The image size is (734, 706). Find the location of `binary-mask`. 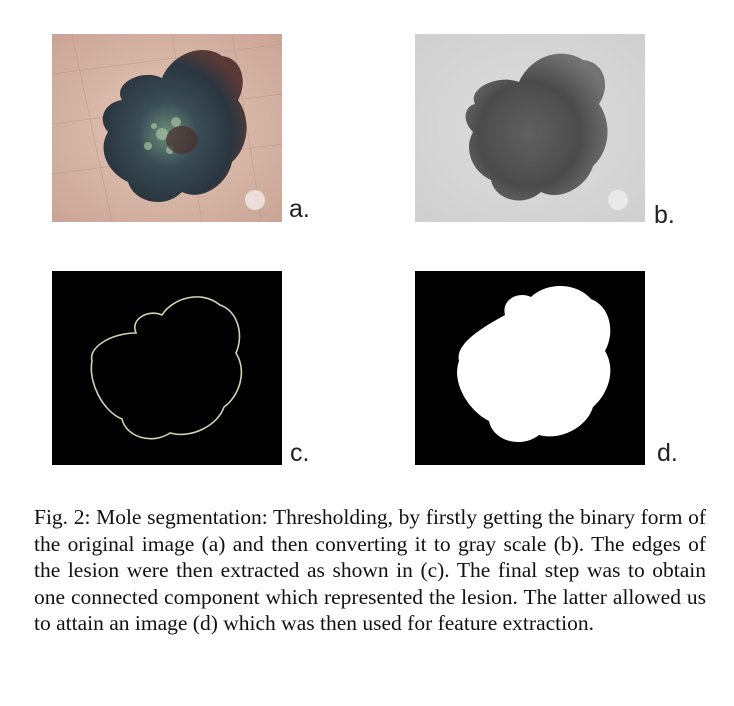

binary-mask is located at coordinates (530, 368).